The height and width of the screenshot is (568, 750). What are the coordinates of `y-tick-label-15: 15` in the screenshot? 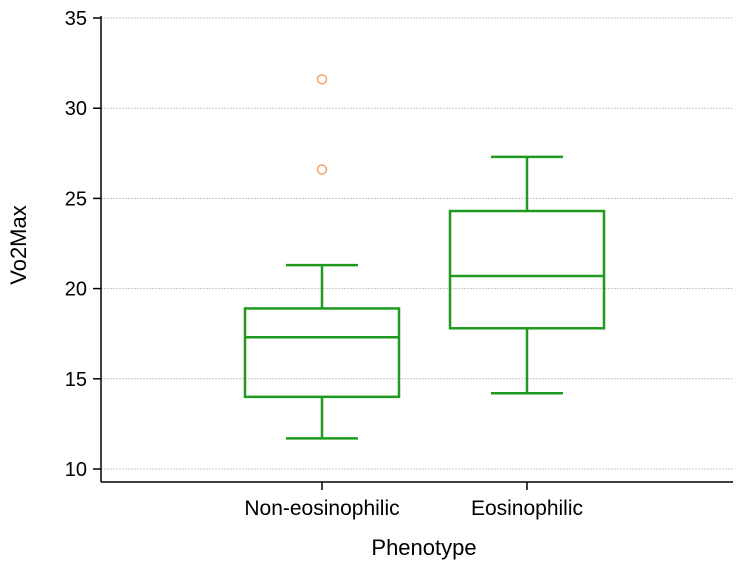 It's located at (76, 380).